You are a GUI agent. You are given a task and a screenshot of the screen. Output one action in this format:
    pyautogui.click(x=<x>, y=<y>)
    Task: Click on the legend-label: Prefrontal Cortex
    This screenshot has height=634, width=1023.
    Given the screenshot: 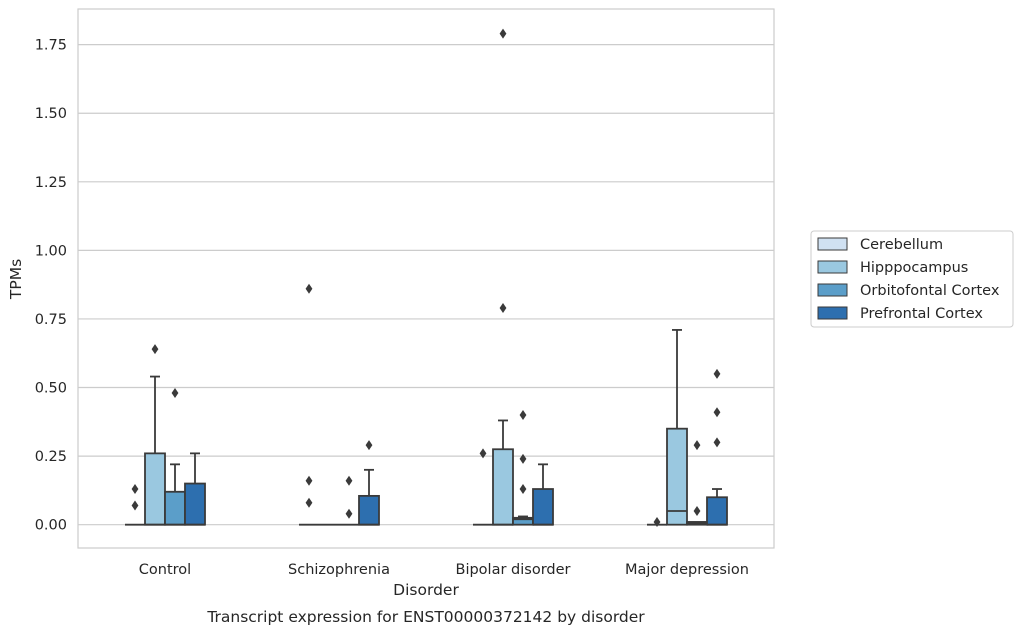 What is the action you would take?
    pyautogui.click(x=921, y=314)
    